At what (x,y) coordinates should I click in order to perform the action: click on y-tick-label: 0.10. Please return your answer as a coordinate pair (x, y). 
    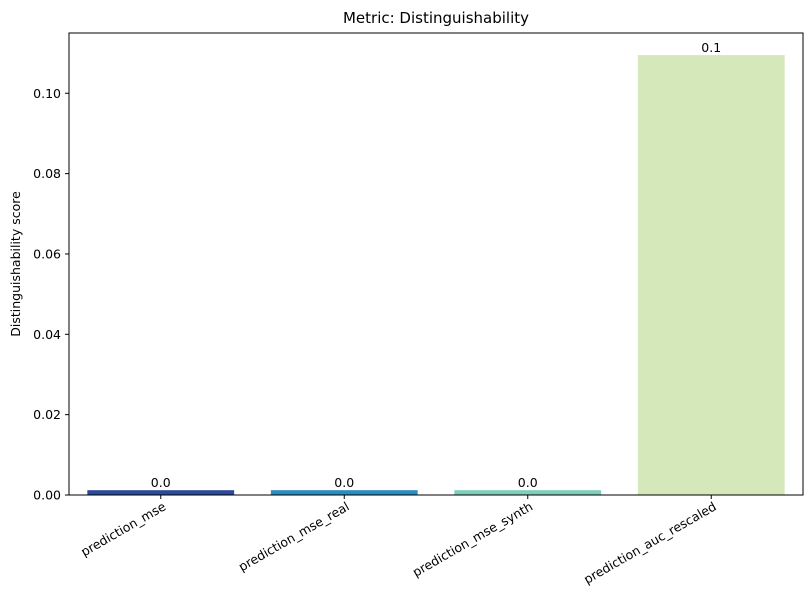
    Looking at the image, I should click on (47, 93).